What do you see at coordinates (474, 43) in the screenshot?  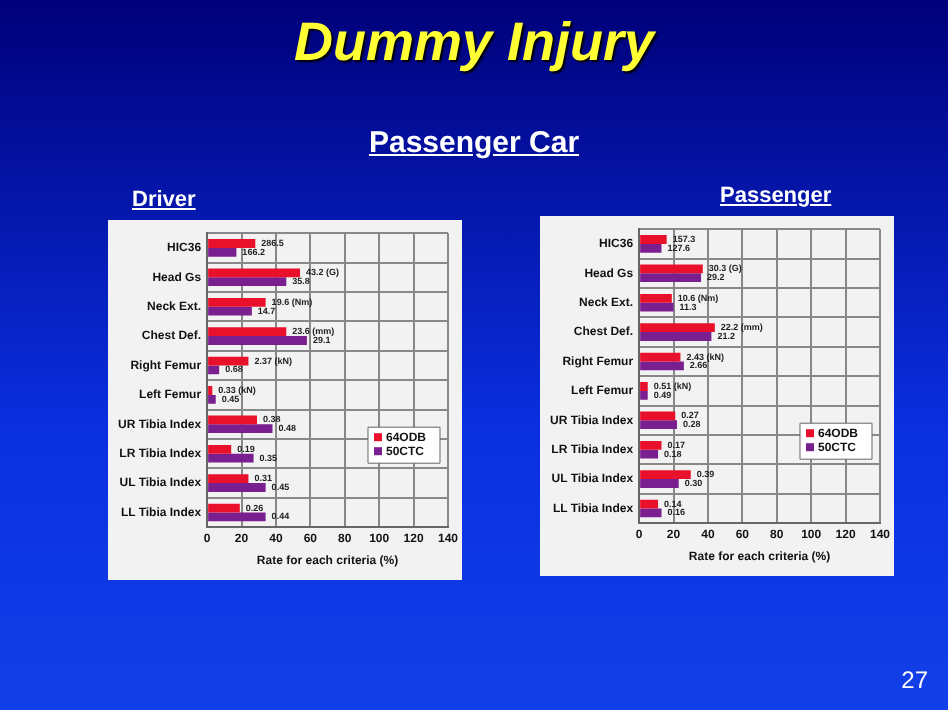 I see `text: Dummy Injury` at bounding box center [474, 43].